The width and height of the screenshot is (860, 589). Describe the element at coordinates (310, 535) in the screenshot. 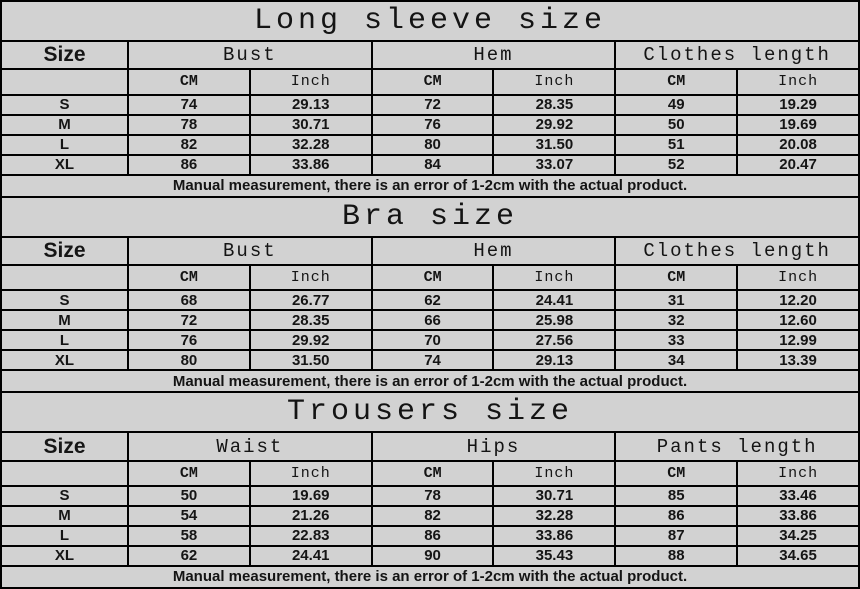

I see `value-cell: 22.83` at that location.